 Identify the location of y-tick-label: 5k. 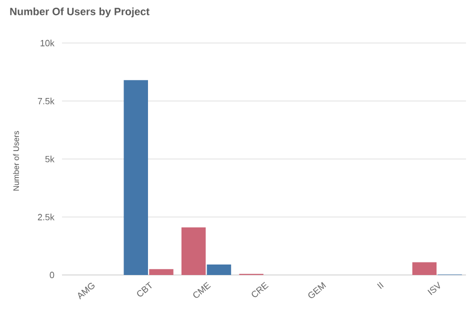
(49, 159).